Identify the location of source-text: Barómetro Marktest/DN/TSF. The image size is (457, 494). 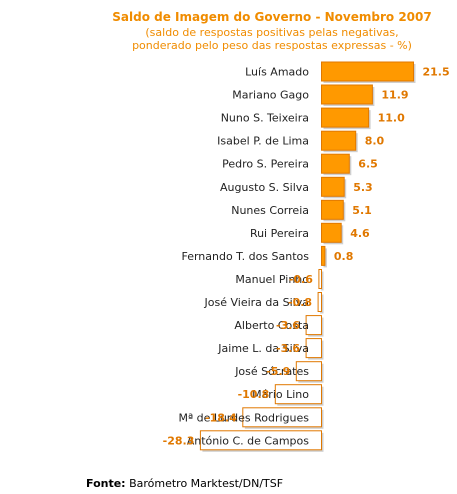
(206, 483).